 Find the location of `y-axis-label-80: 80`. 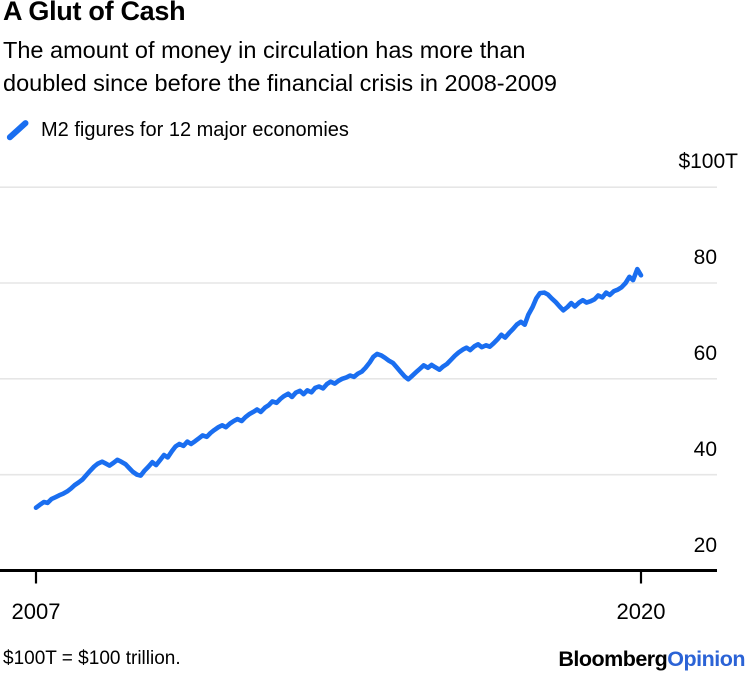

y-axis-label-80: 80 is located at coordinates (705, 257).